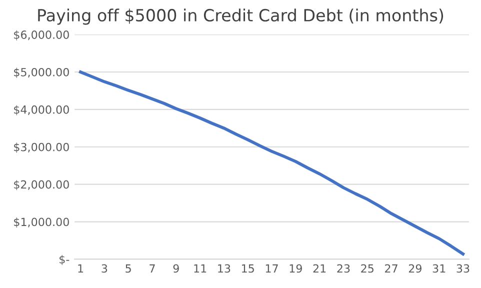  Describe the element at coordinates (439, 268) in the screenshot. I see `x-tick-label: 31` at that location.